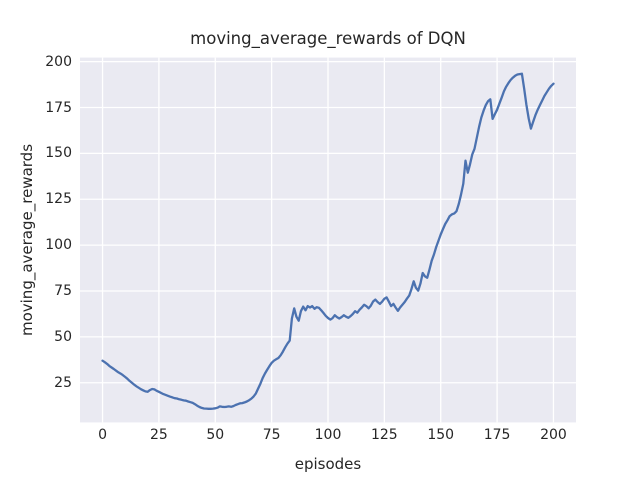 This screenshot has height=480, width=640. I want to click on y-tick-label: 100, so click(58, 245).